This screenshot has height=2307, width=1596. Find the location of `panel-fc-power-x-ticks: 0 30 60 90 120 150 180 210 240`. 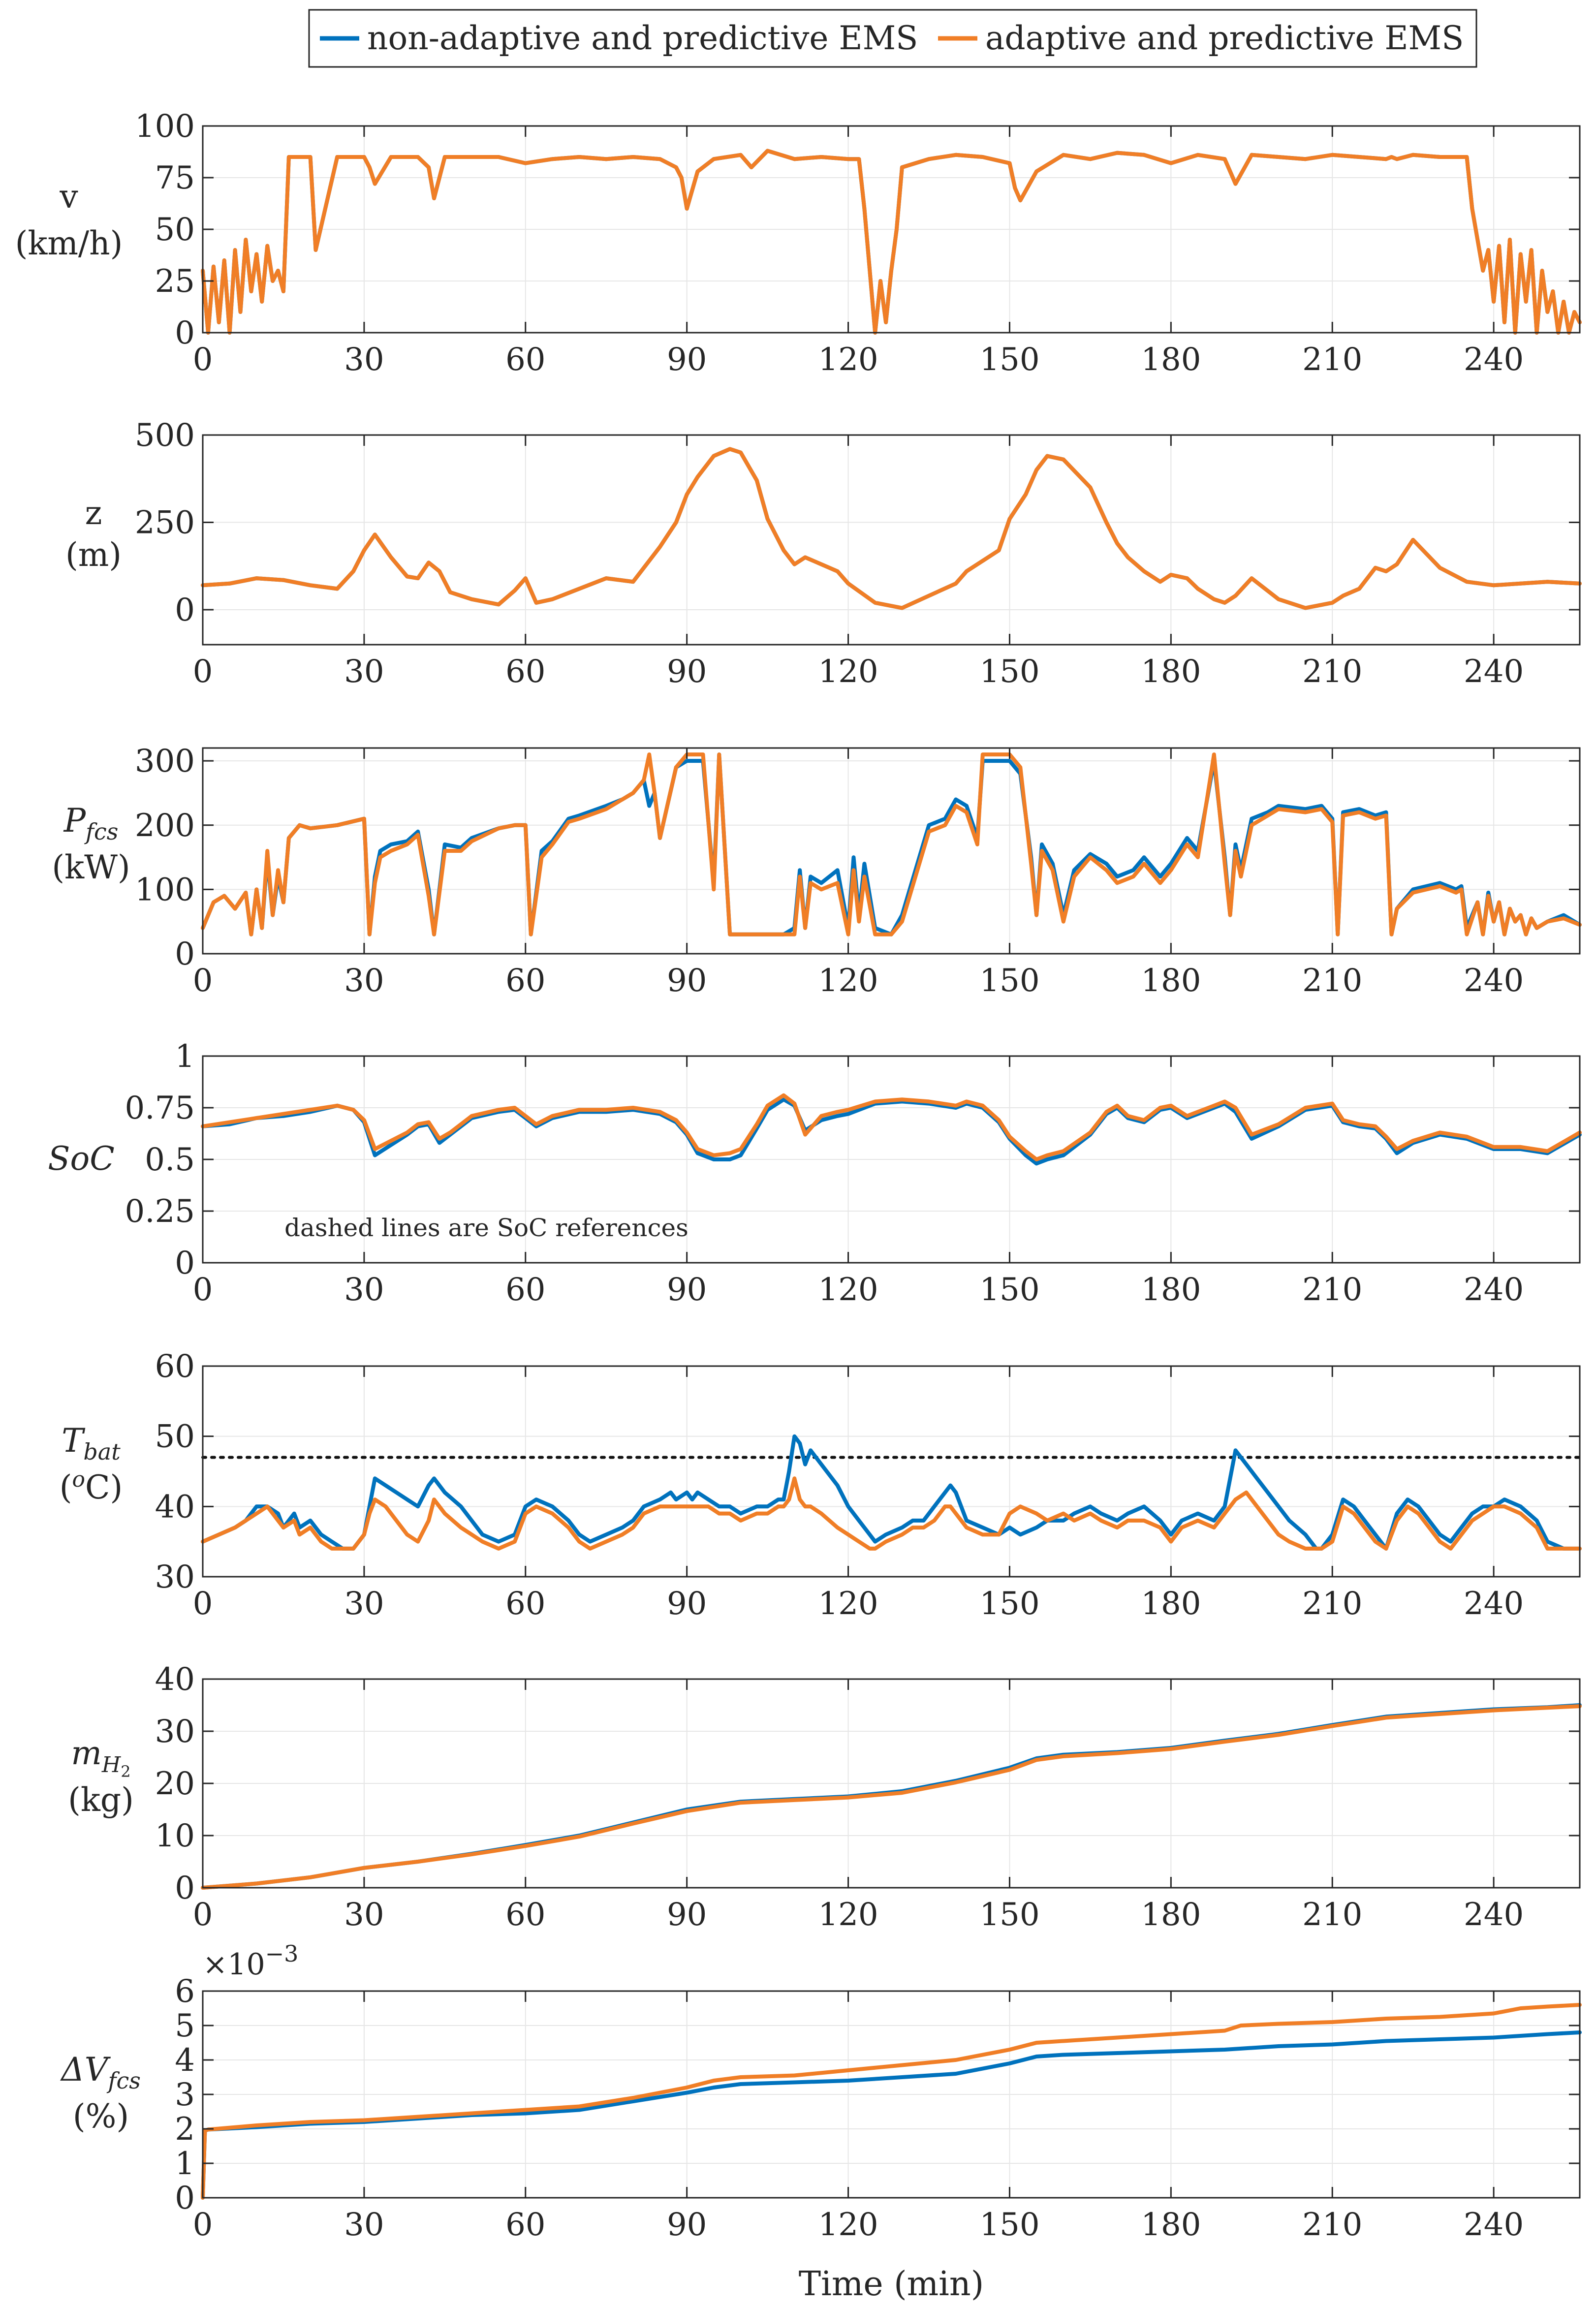

panel-fc-power-x-ticks: 0 30 60 90 120 150 180 210 240 is located at coordinates (858, 873).